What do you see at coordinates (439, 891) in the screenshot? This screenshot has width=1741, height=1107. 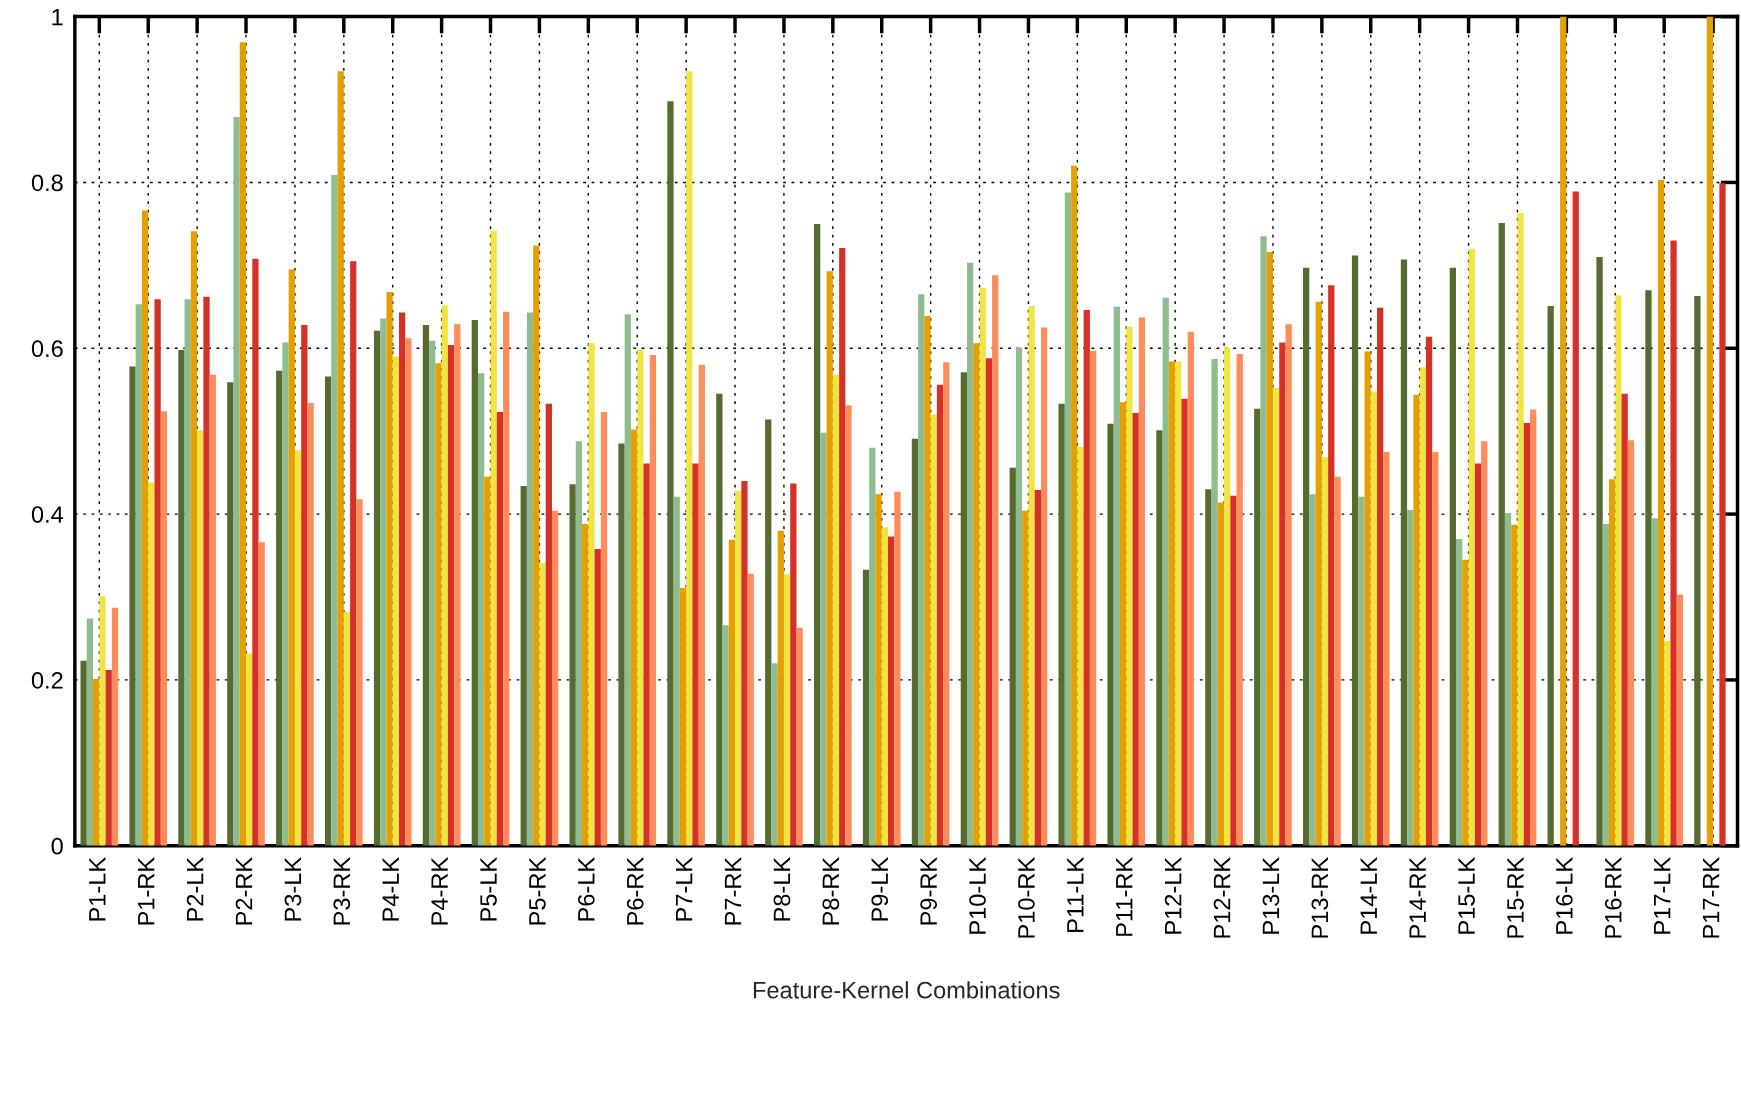 I see `x-tick-label: P4-RK` at bounding box center [439, 891].